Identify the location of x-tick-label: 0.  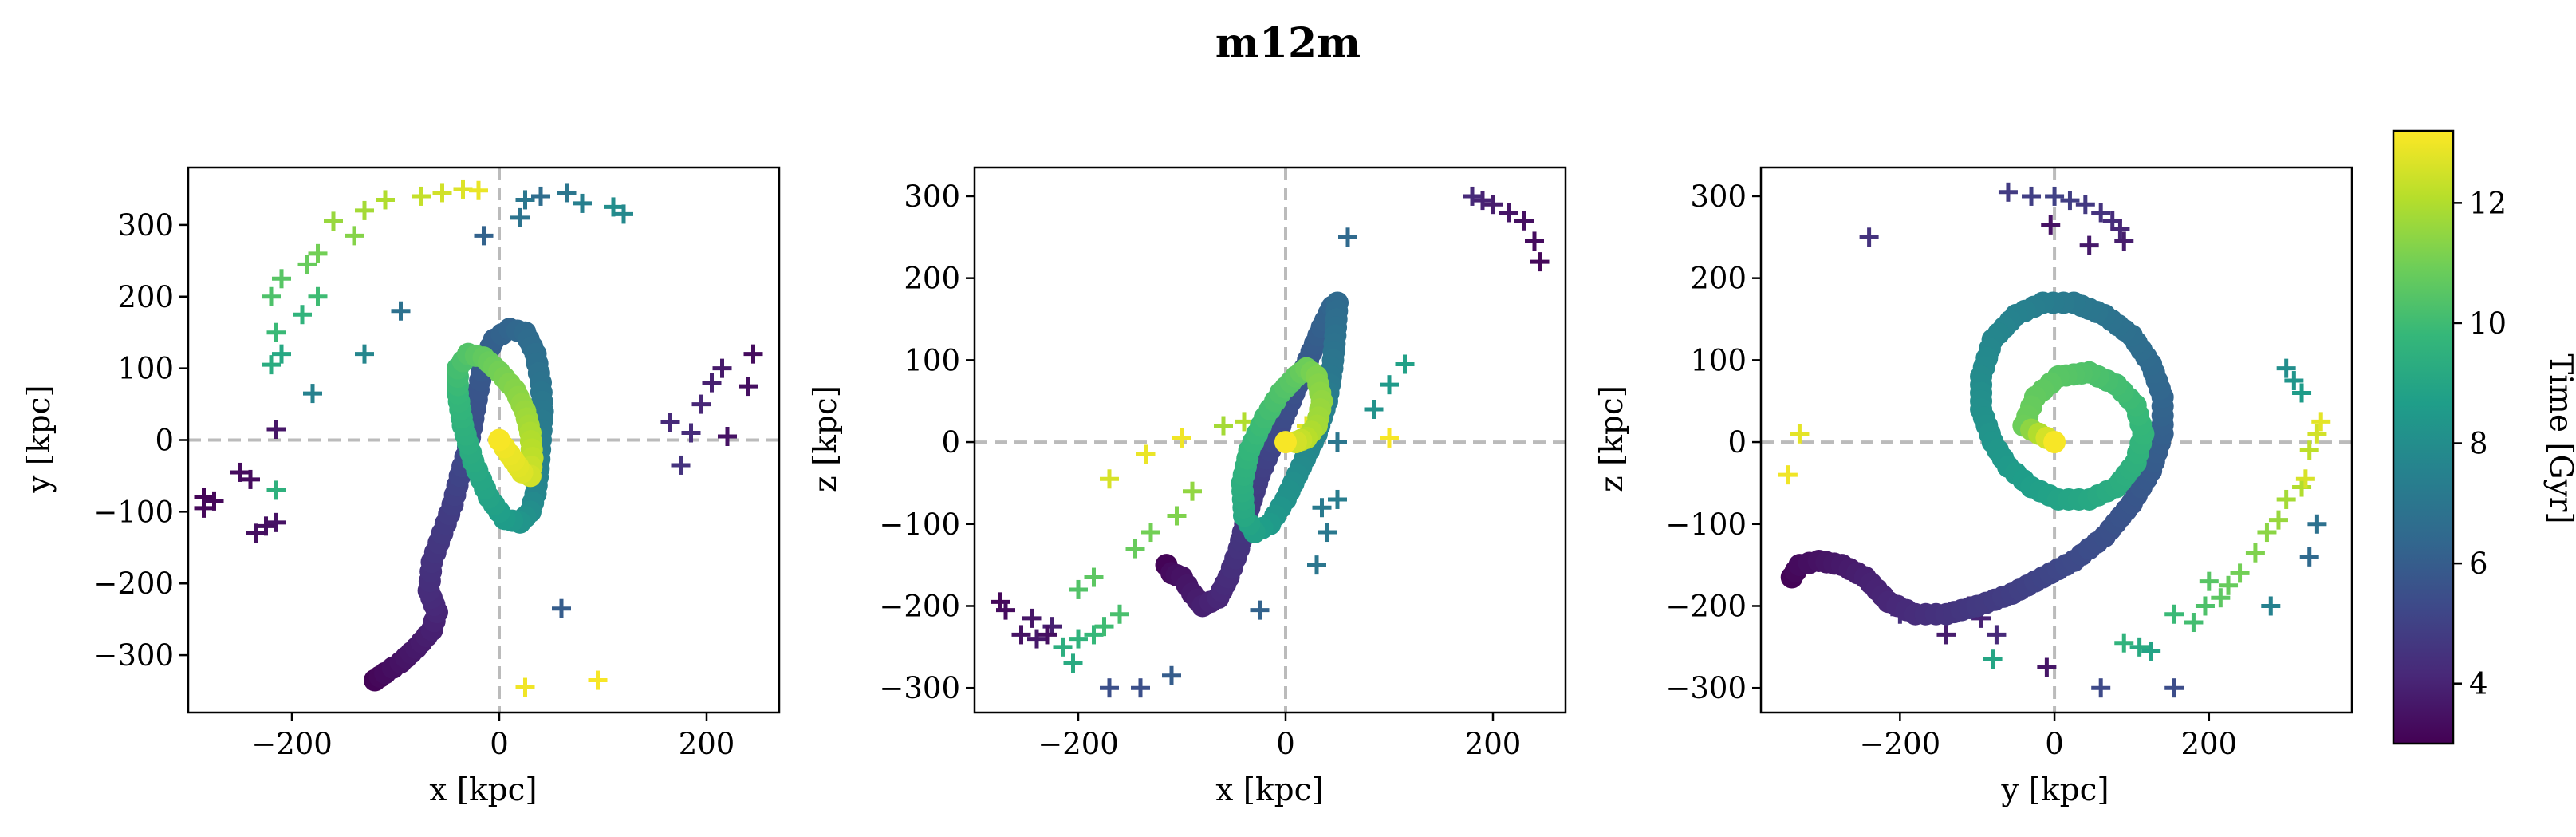
(499, 744).